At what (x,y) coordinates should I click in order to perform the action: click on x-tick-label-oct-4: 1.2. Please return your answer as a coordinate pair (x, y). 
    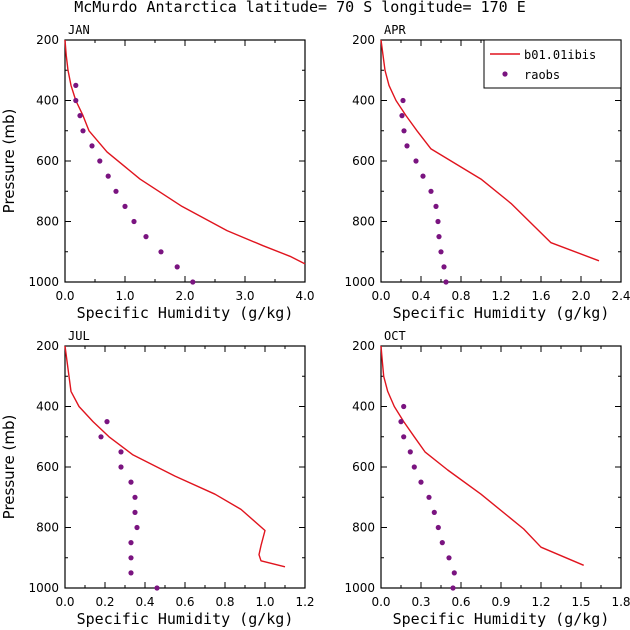
    Looking at the image, I should click on (540, 602).